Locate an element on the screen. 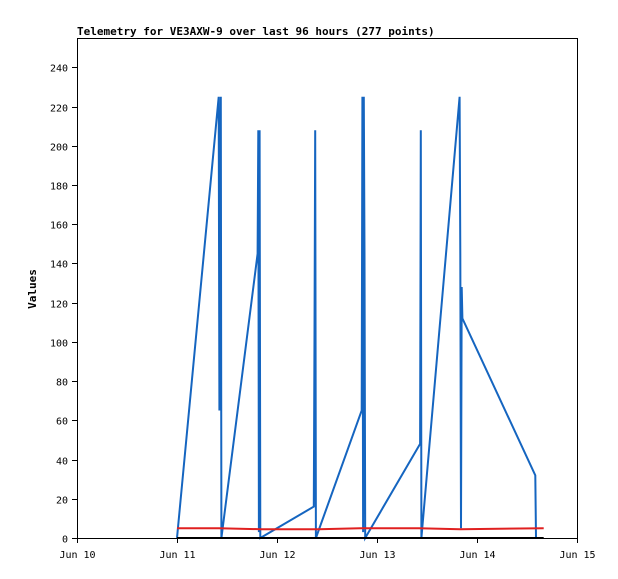 This screenshot has width=618, height=579. x-tick-label: Jun 12 is located at coordinates (277, 555).